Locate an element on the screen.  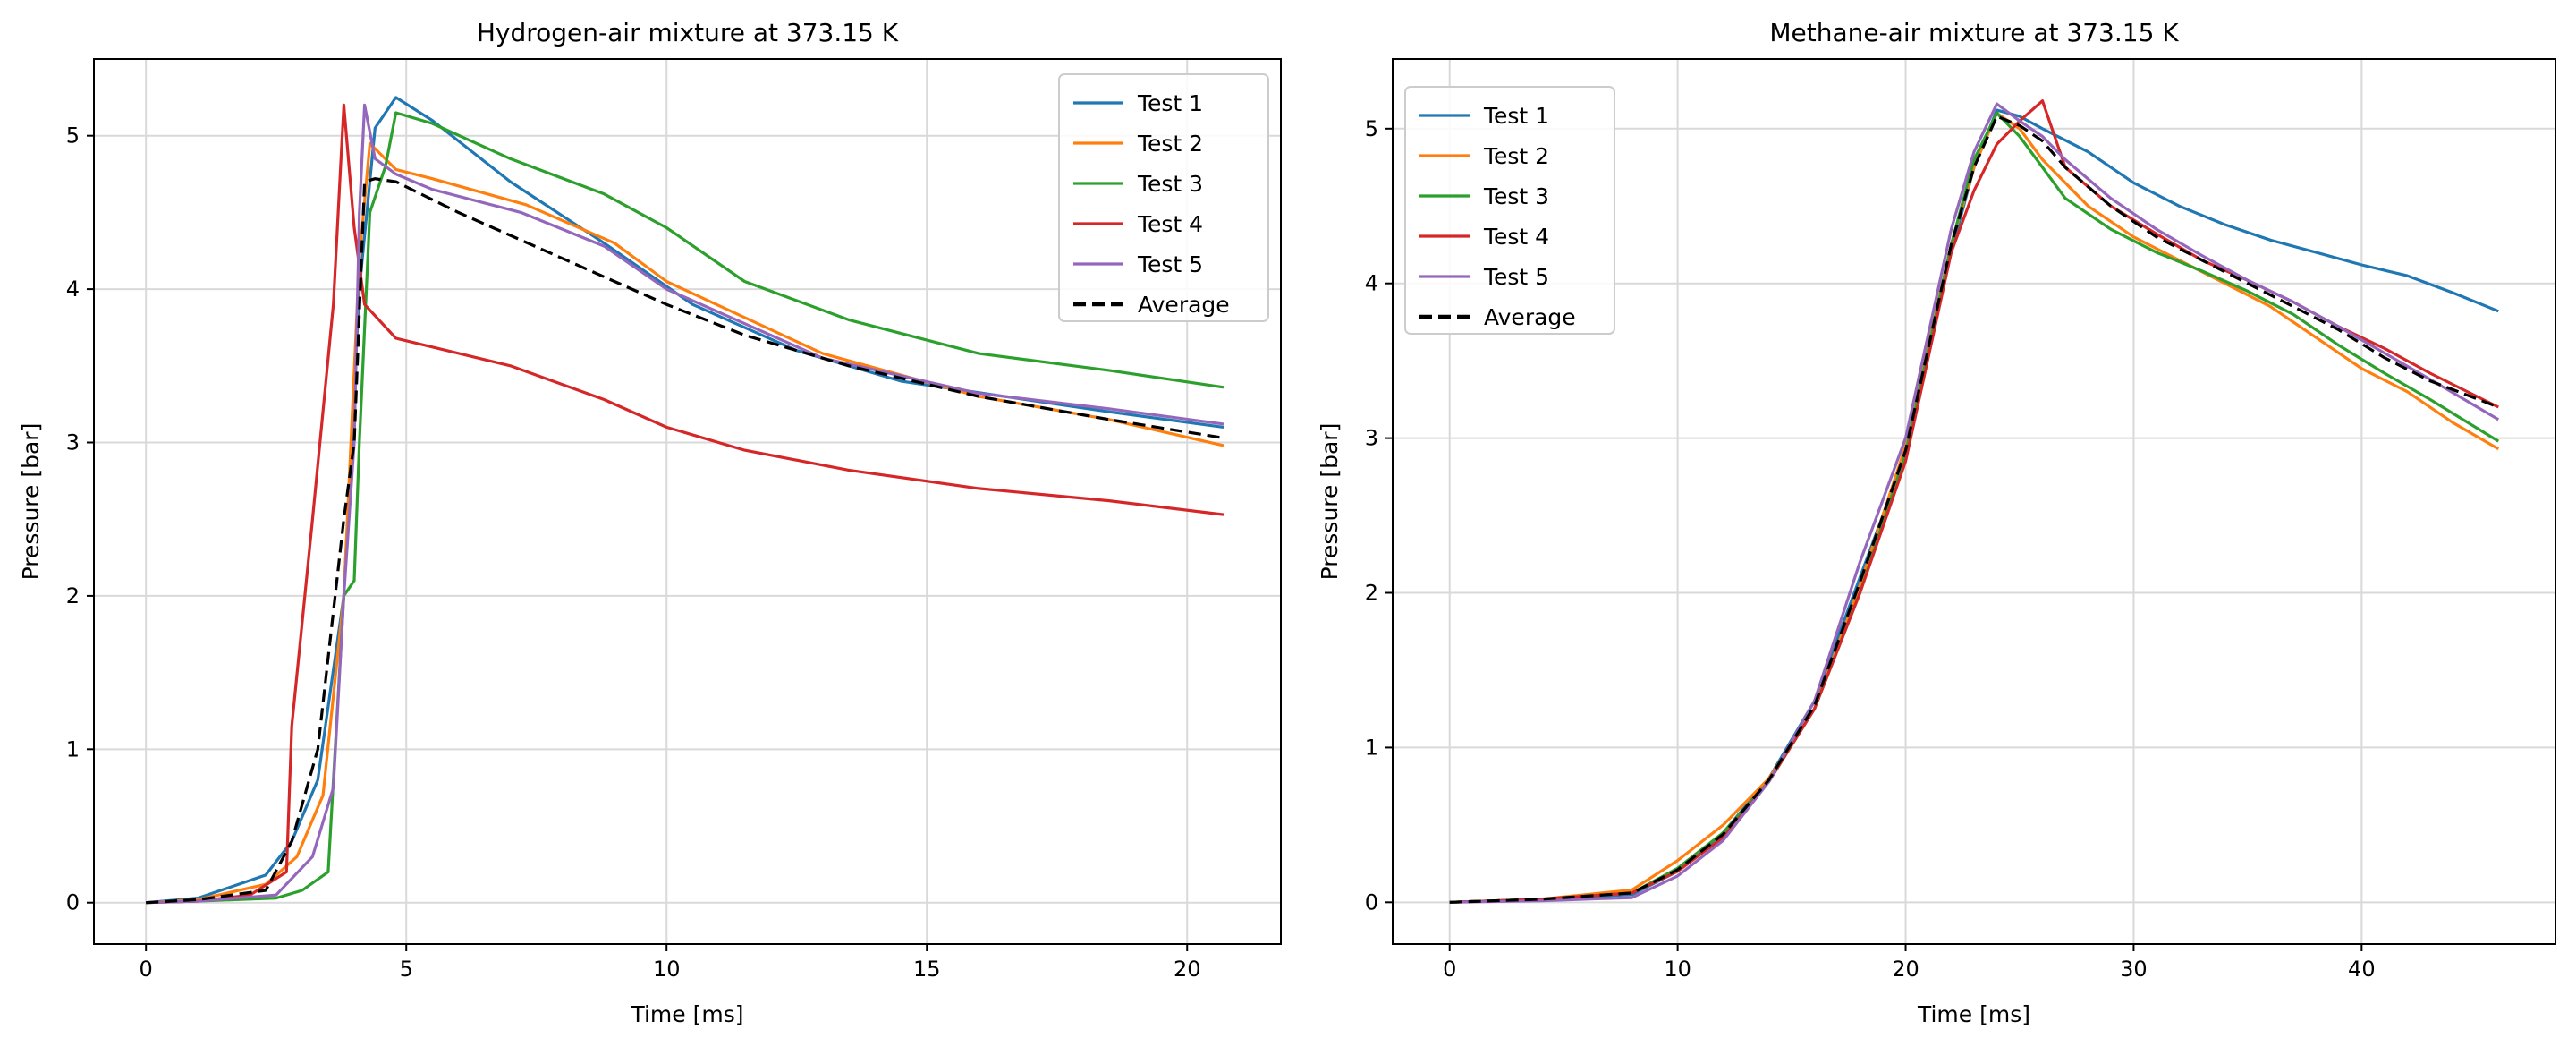
x-tick-label: 5 is located at coordinates (406, 969).